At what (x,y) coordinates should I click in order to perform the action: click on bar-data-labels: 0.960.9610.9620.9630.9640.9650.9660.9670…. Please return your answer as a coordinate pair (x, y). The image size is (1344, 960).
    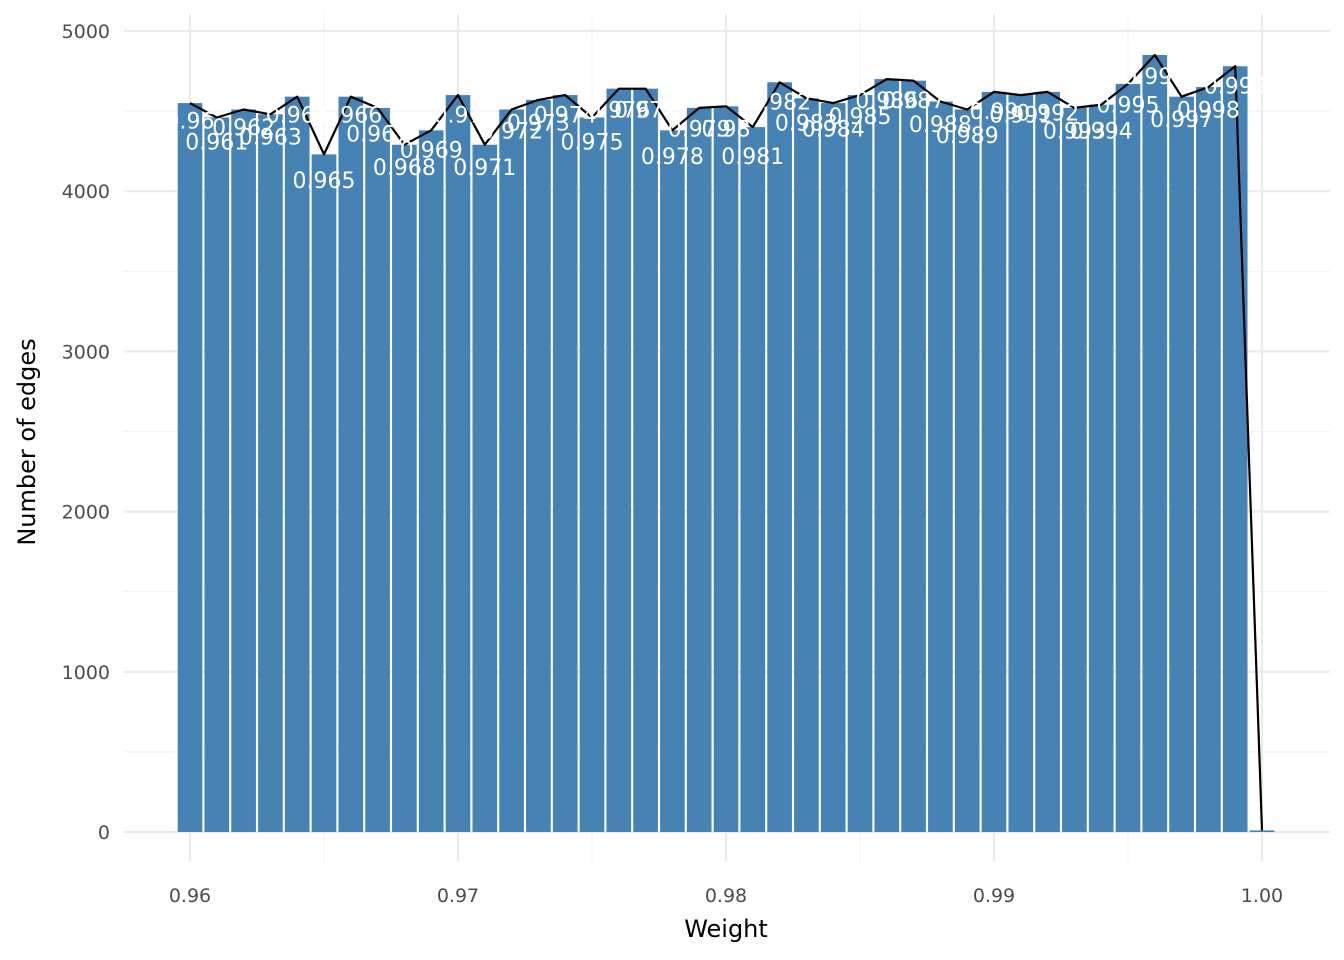
    Looking at the image, I should click on (716, 129).